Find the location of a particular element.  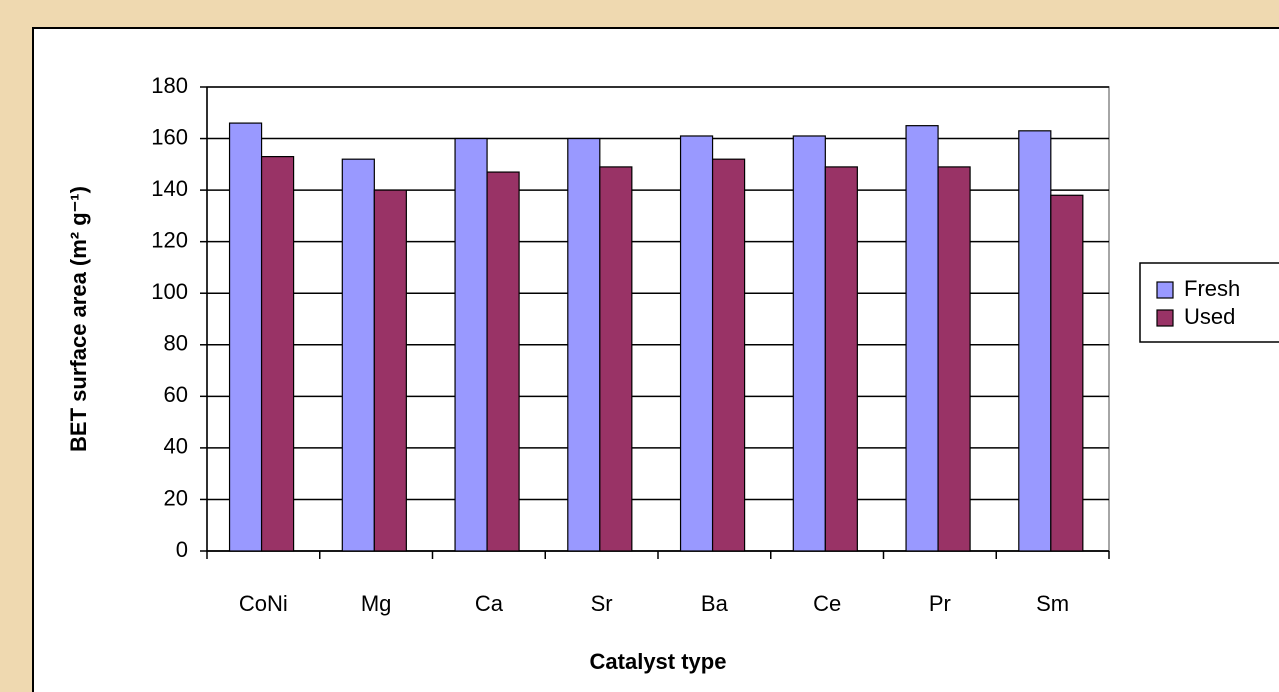

x-tick-label: Ce is located at coordinates (827, 603).